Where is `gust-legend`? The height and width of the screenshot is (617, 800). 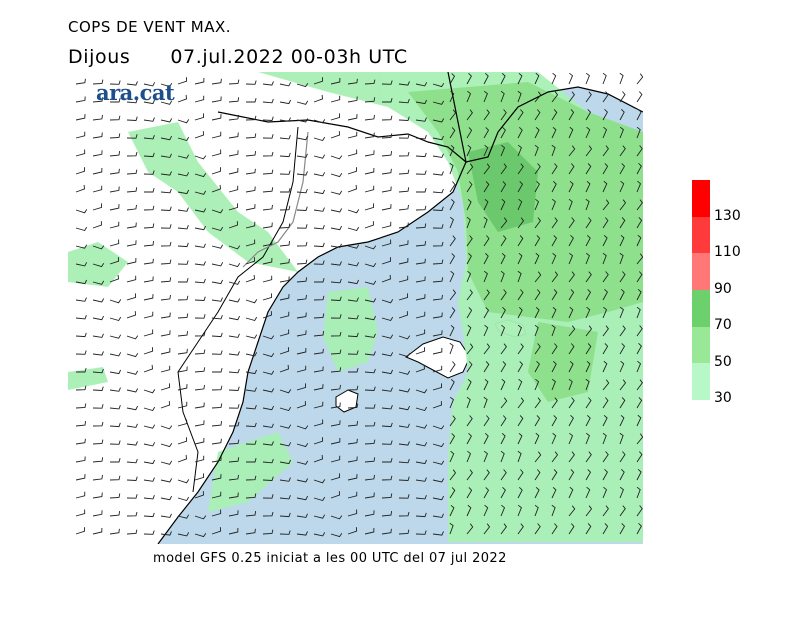 gust-legend is located at coordinates (701, 290).